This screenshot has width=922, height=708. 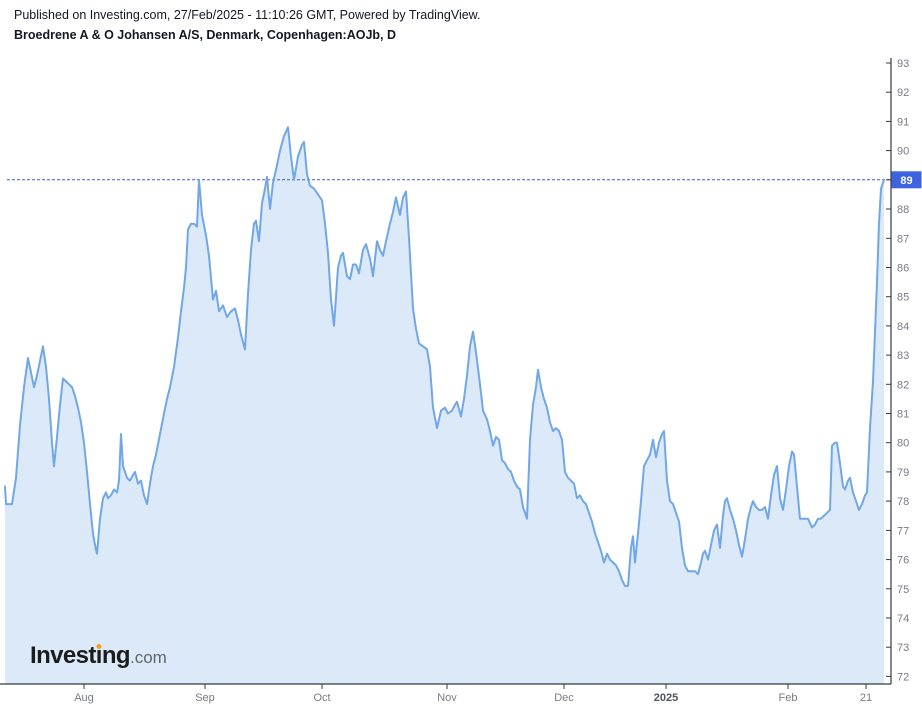 I want to click on logo-text-ng: ng, so click(x=116, y=655).